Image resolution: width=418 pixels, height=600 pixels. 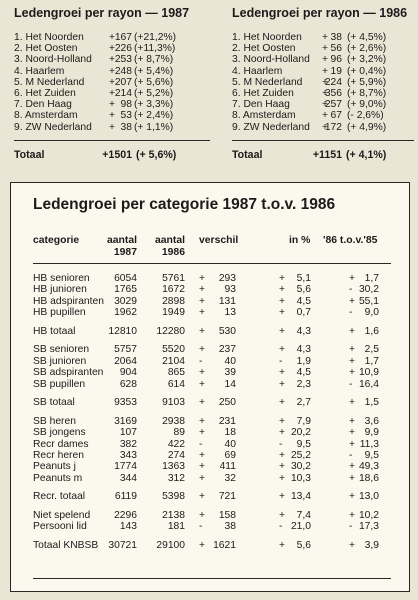 I want to click on prev-value: 2,5, so click(x=371, y=350).